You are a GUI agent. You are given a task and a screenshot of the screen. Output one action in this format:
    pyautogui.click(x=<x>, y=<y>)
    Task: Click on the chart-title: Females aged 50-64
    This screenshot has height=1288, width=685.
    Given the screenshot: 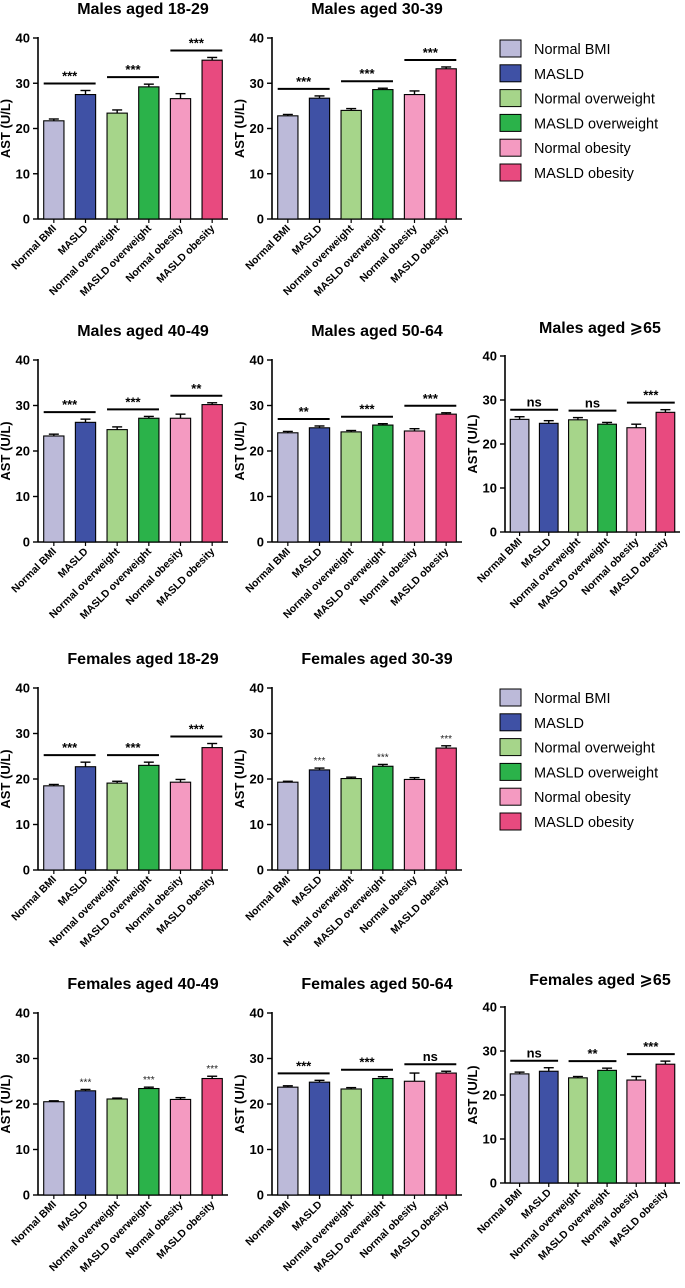 What is the action you would take?
    pyautogui.click(x=376, y=984)
    